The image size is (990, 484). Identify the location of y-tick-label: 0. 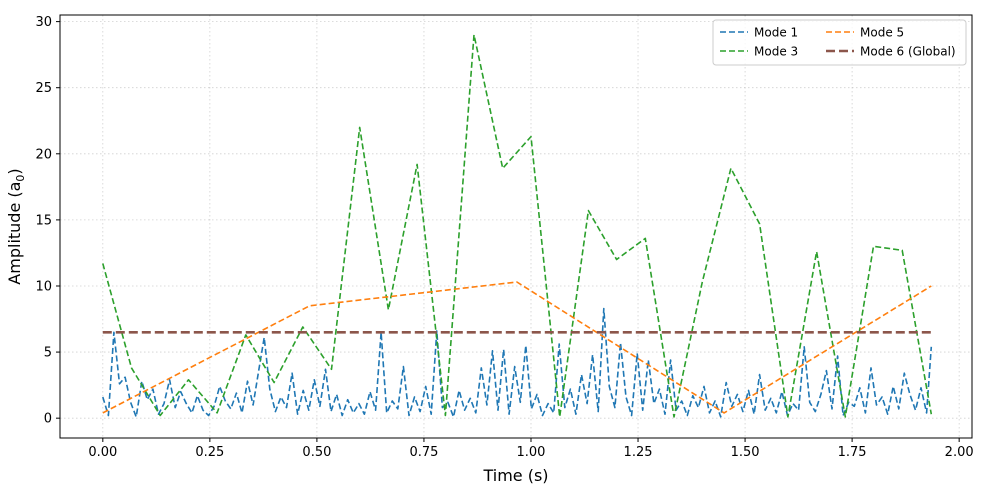
(48, 419).